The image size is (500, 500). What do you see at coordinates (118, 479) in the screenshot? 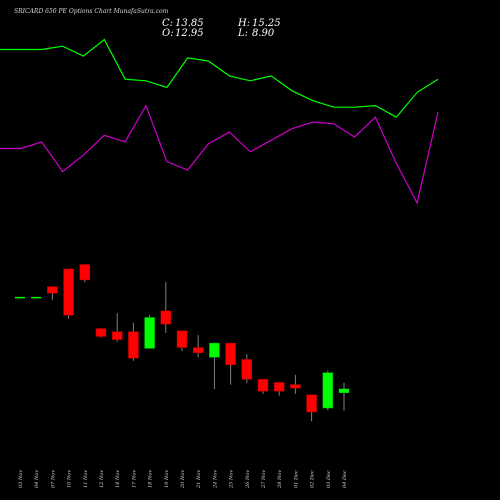
I see `x-tick-label: 14 Nov` at bounding box center [118, 479].